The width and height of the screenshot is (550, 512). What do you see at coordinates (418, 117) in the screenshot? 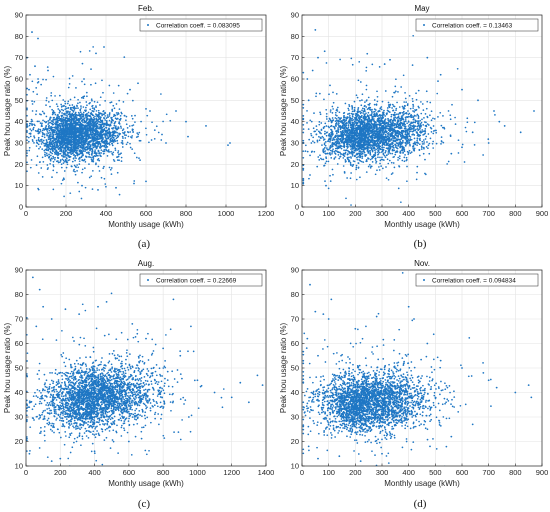
I see `data-points` at bounding box center [418, 117].